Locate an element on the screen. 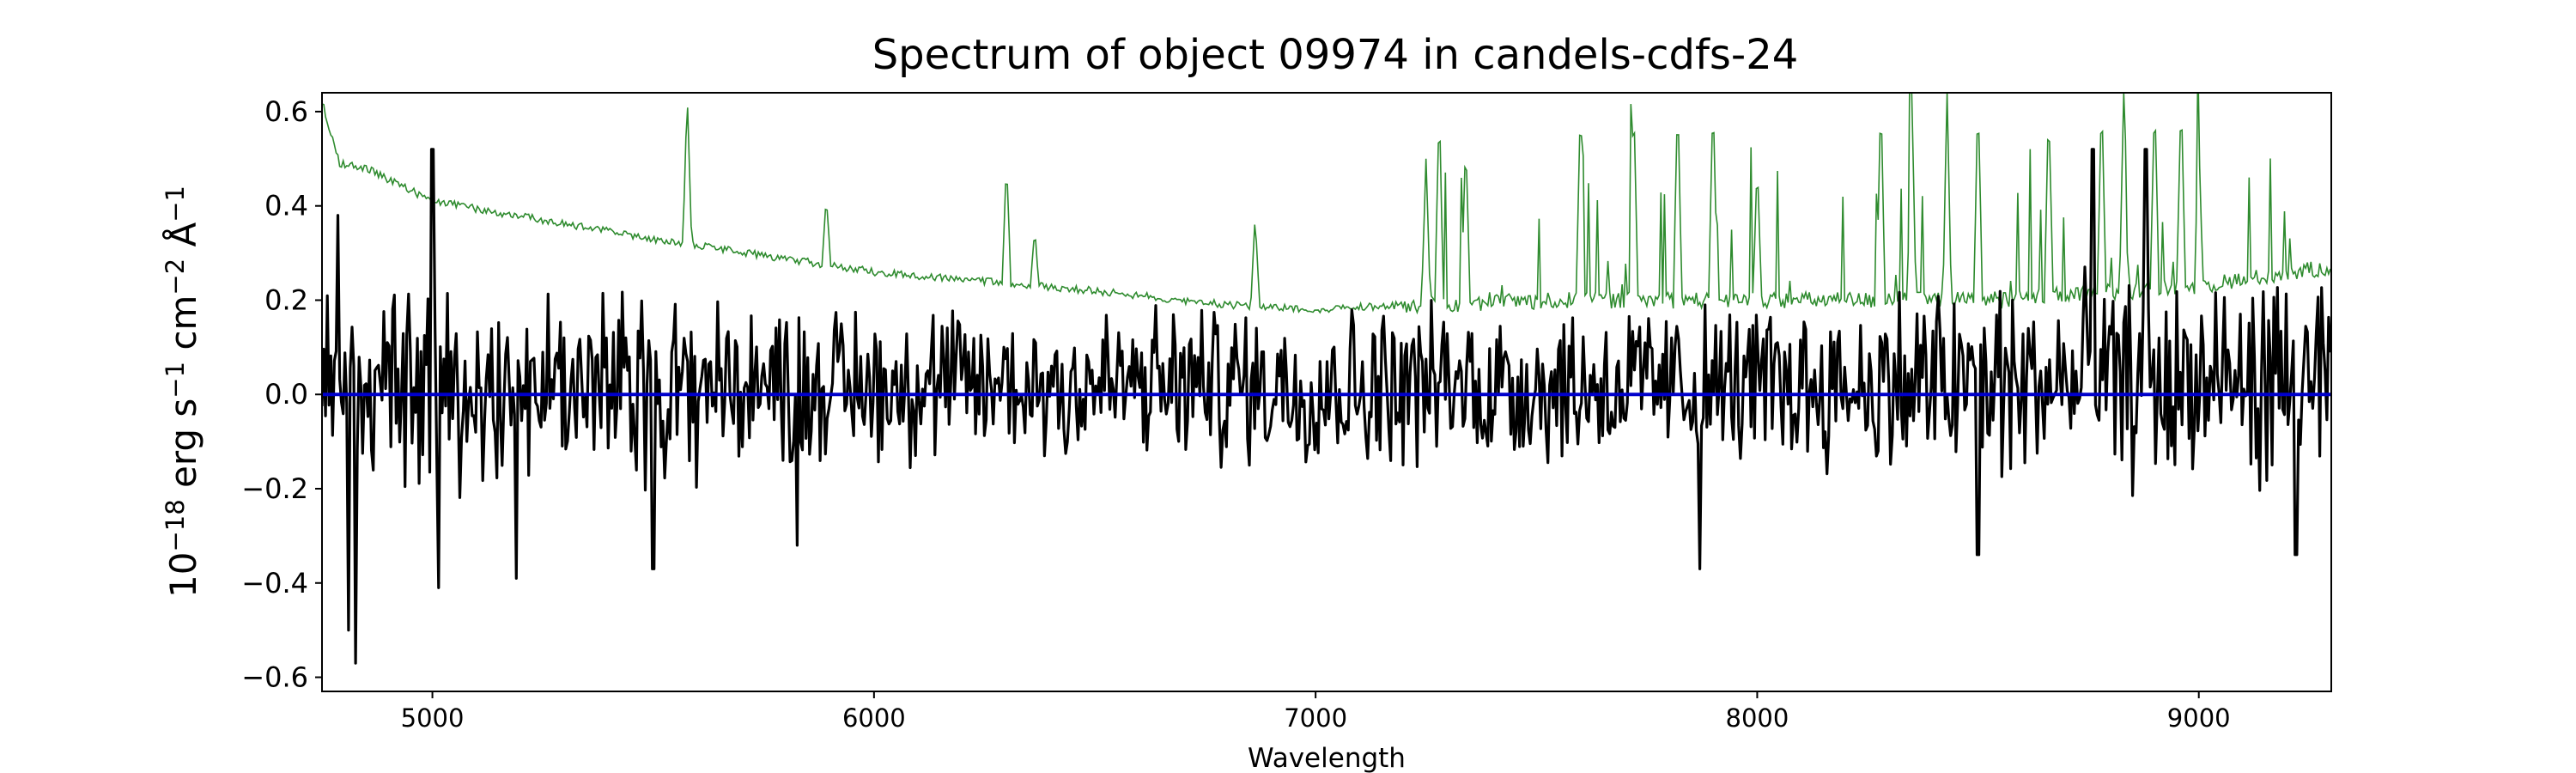 The image size is (2576, 773). y-label-part: erg s is located at coordinates (183, 449).